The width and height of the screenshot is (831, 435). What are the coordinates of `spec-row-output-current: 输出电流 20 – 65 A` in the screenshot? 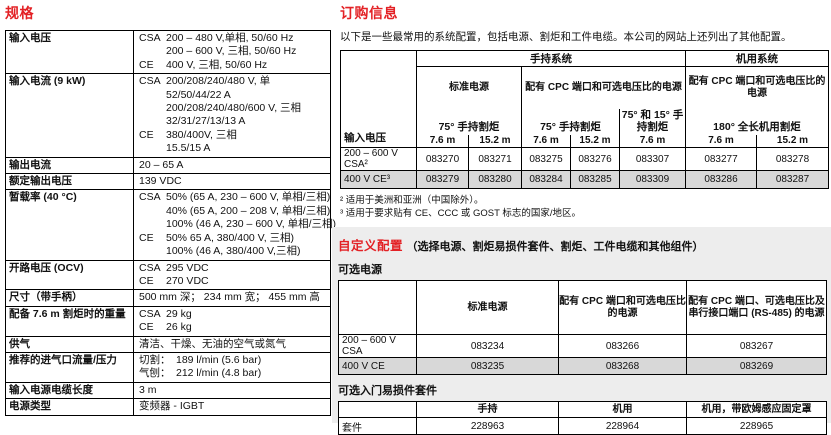 It's located at (168, 165).